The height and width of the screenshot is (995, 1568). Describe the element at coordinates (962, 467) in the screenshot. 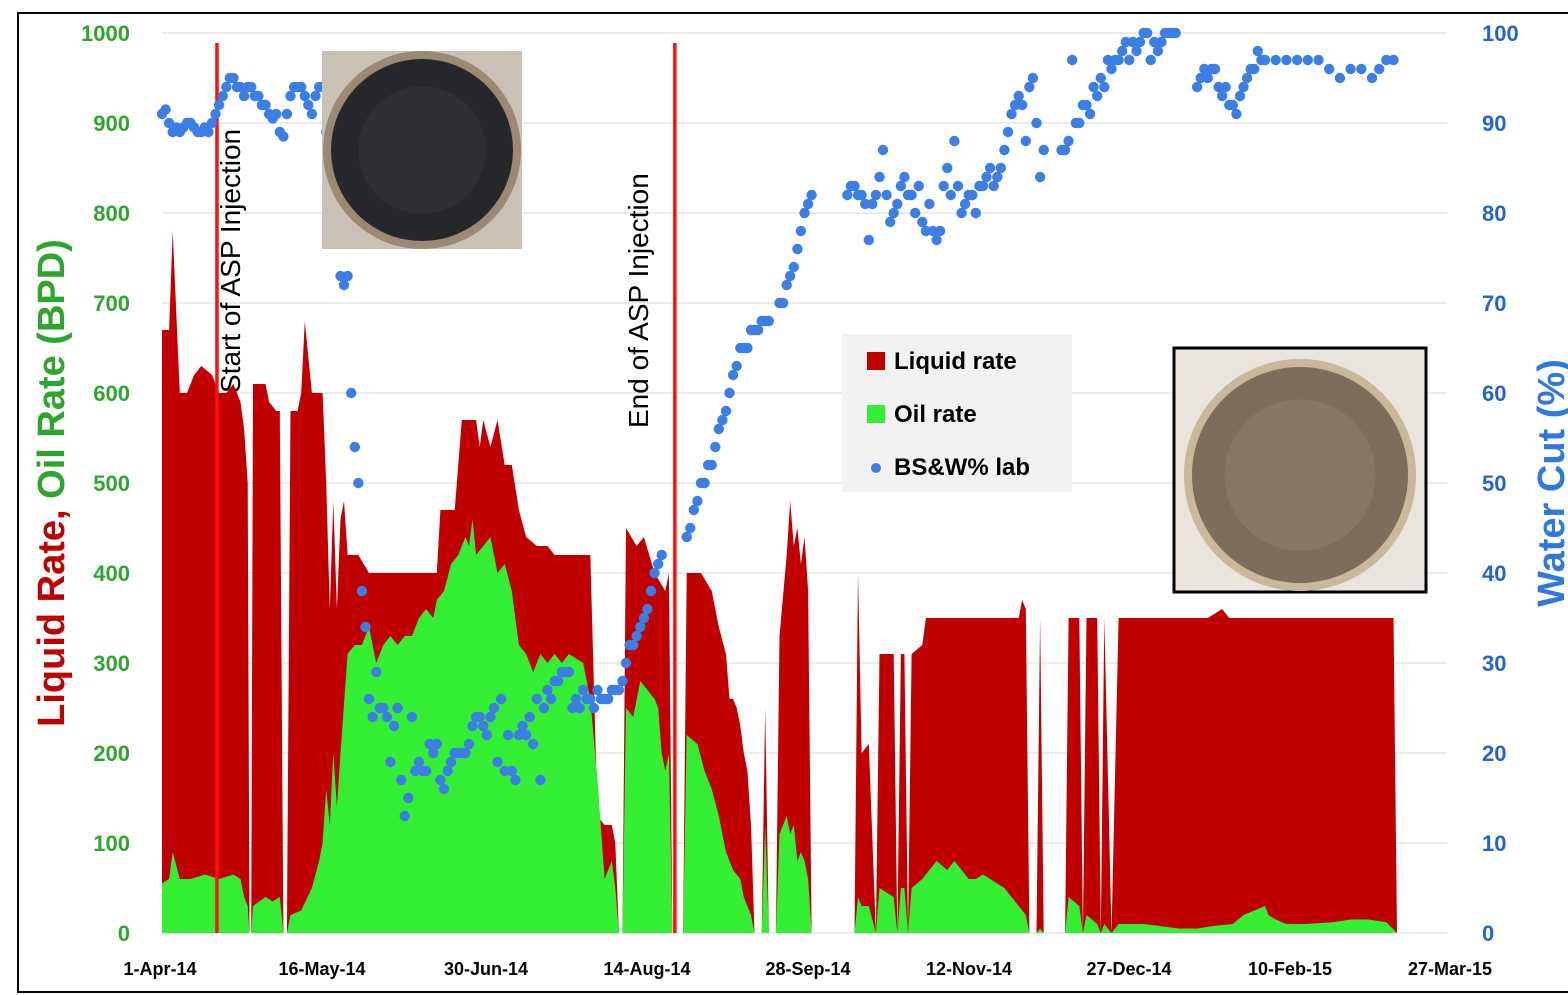

I see `legend-label: BS&W% lab` at that location.